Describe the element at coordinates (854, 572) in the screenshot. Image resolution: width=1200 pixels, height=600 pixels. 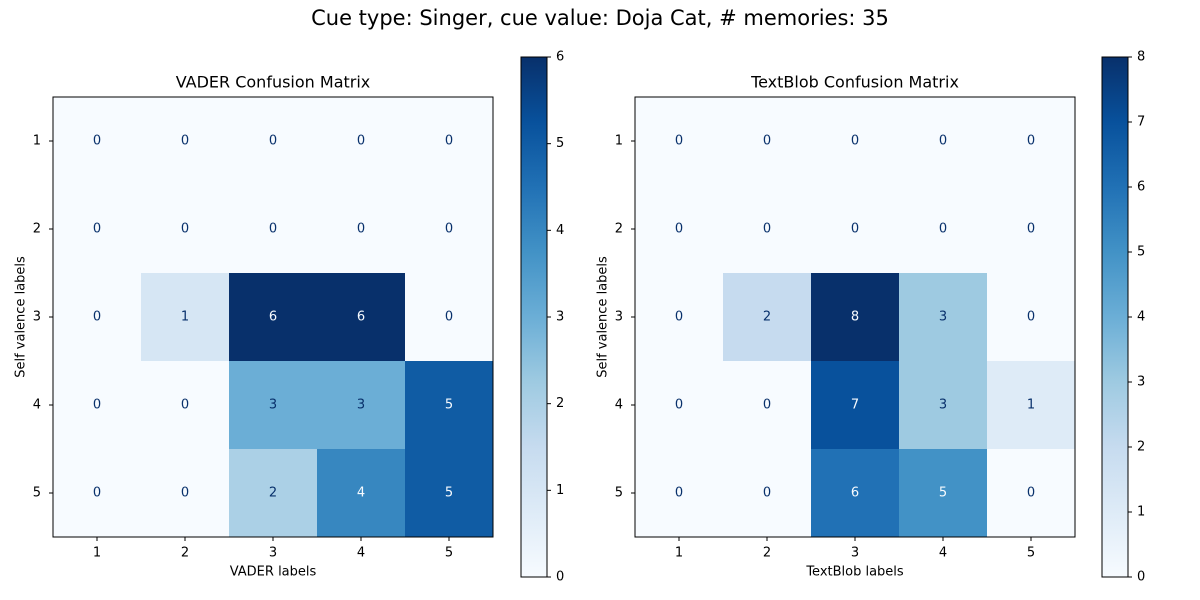
I see `x-axis-label: TextBlob labels` at that location.